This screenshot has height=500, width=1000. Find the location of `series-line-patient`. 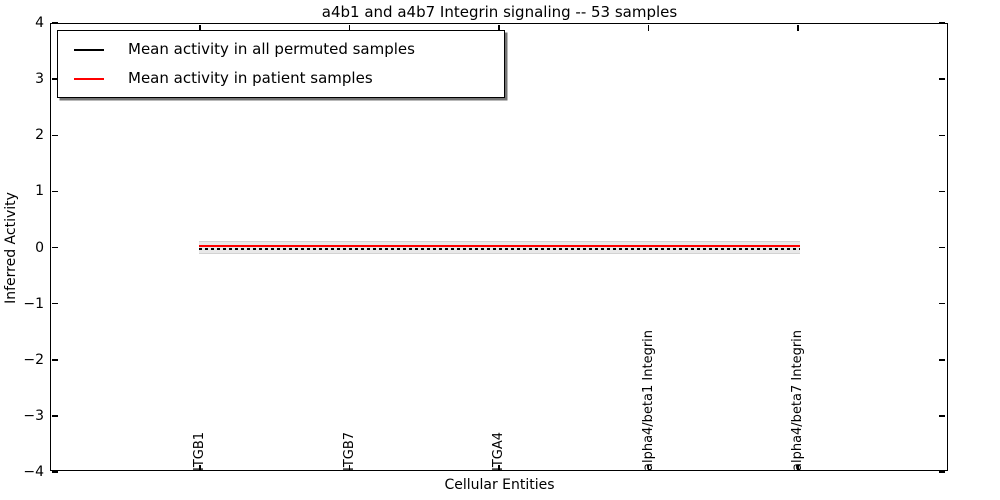

series-line-patient is located at coordinates (499, 246).